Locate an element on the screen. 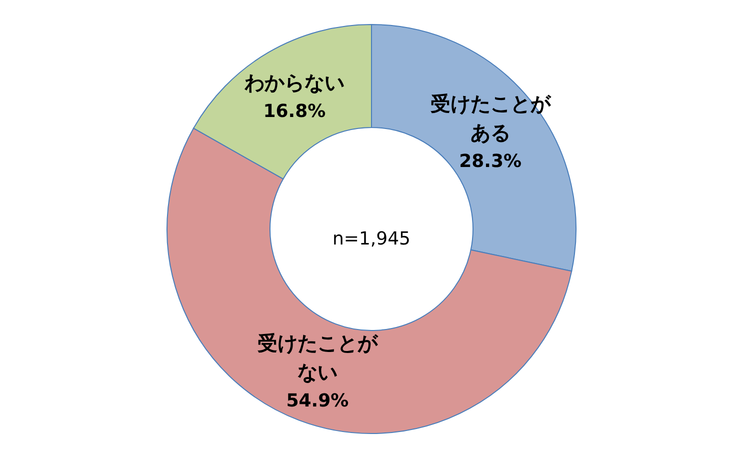 This screenshot has width=740, height=456. slice-label: わからない is located at coordinates (293, 82).